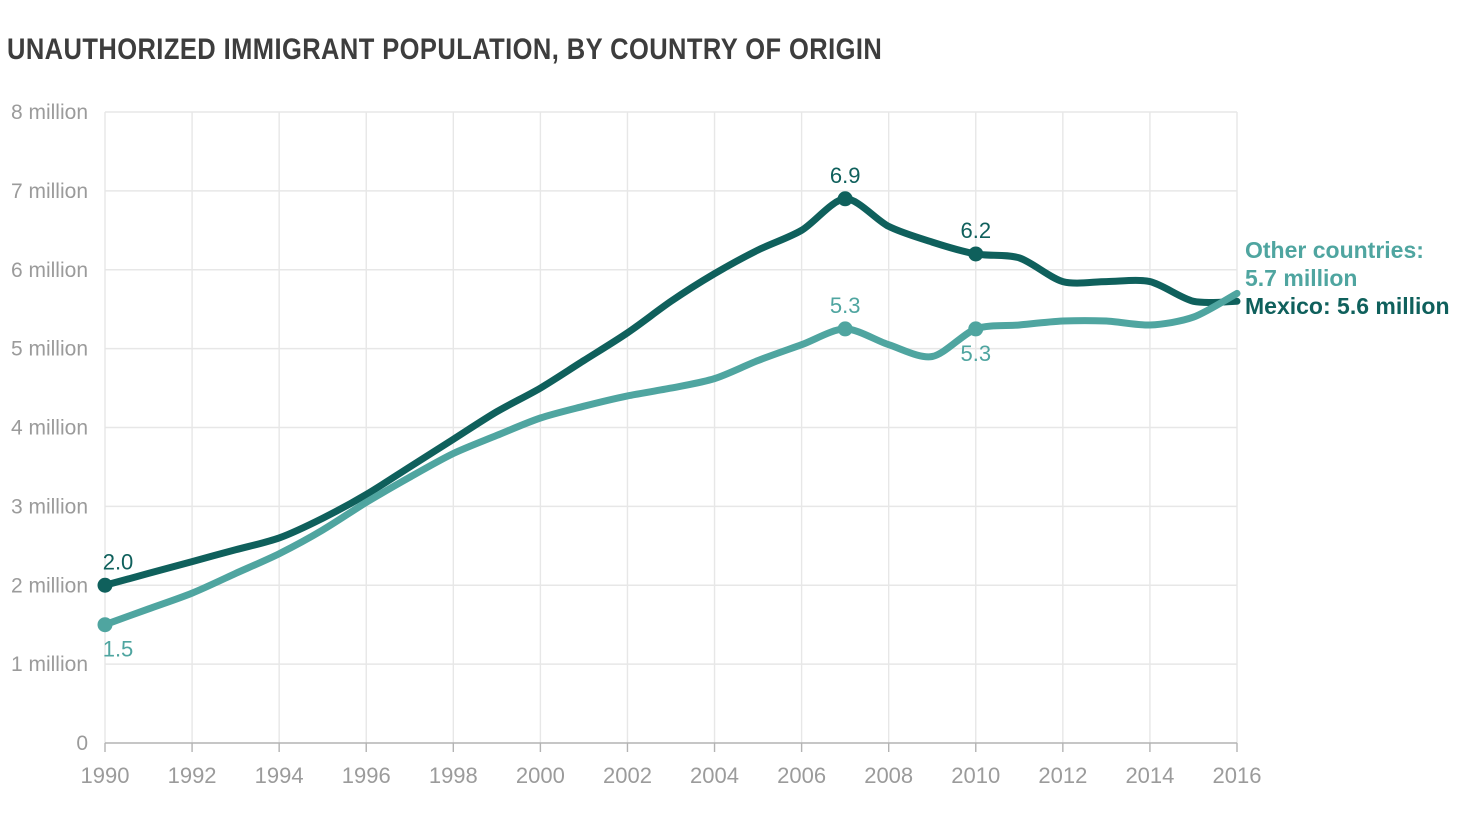 This screenshot has width=1462, height=822. Describe the element at coordinates (105, 775) in the screenshot. I see `x-axis-label: 1990` at that location.